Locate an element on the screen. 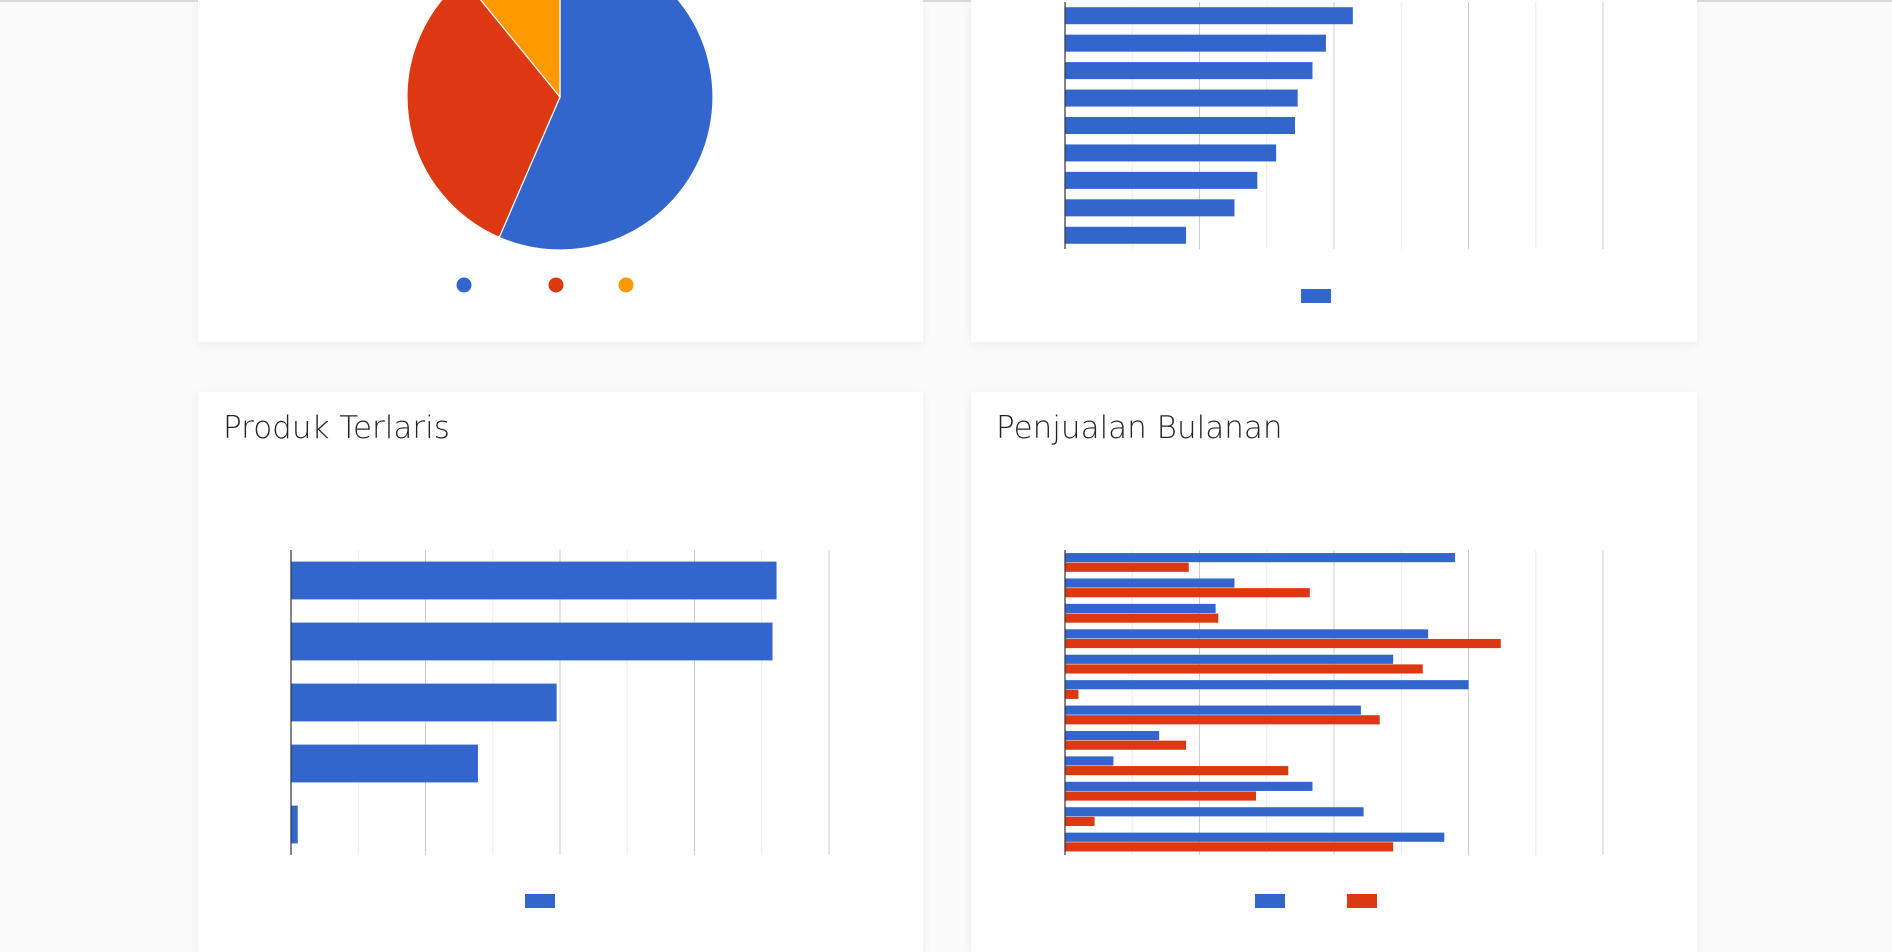 The height and width of the screenshot is (952, 1892). bar-jul-2020 is located at coordinates (1222, 720).